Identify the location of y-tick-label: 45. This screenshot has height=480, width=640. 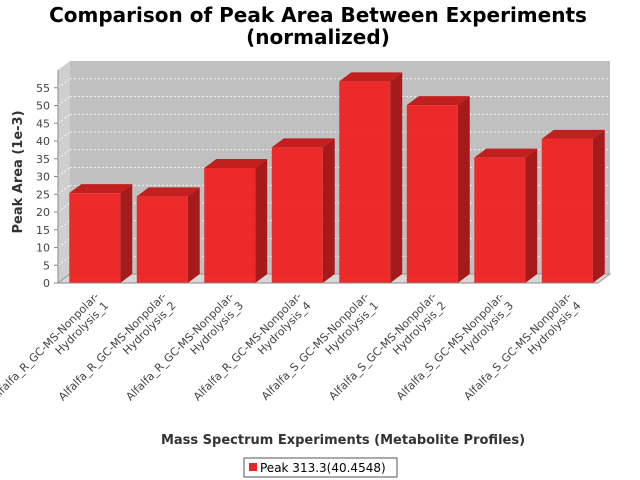
(43, 123).